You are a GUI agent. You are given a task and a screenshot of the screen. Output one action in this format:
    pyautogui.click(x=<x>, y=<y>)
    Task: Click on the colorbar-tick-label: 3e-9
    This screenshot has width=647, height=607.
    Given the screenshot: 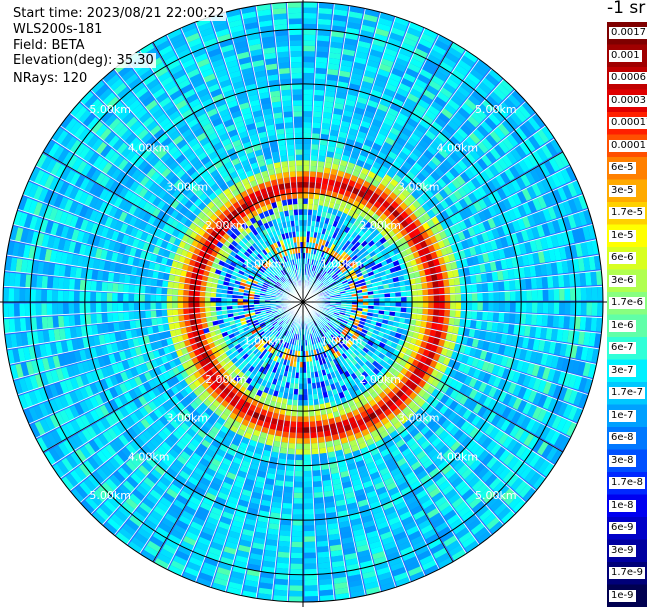 What is the action you would take?
    pyautogui.click(x=622, y=550)
    